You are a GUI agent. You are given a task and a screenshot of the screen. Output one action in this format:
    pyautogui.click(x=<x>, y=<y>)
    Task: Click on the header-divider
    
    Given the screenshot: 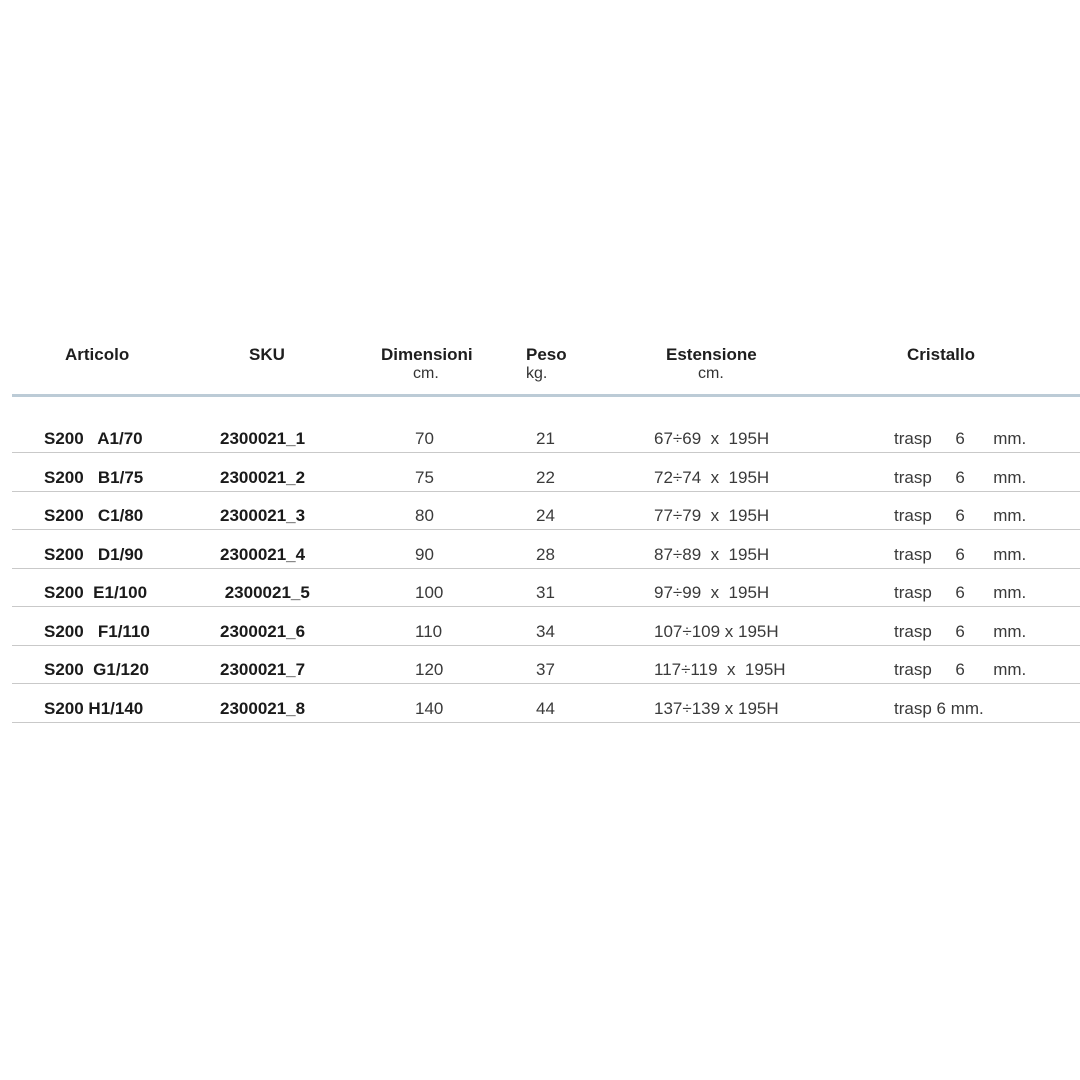 What is the action you would take?
    pyautogui.click(x=546, y=395)
    